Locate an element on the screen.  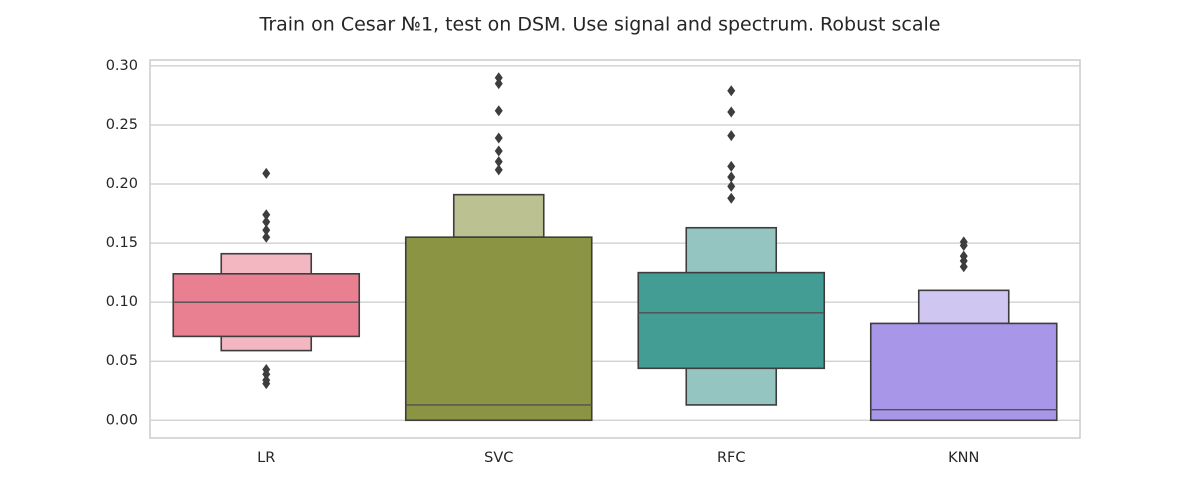
y-tick-label: 0.05 is located at coordinates (122, 361).